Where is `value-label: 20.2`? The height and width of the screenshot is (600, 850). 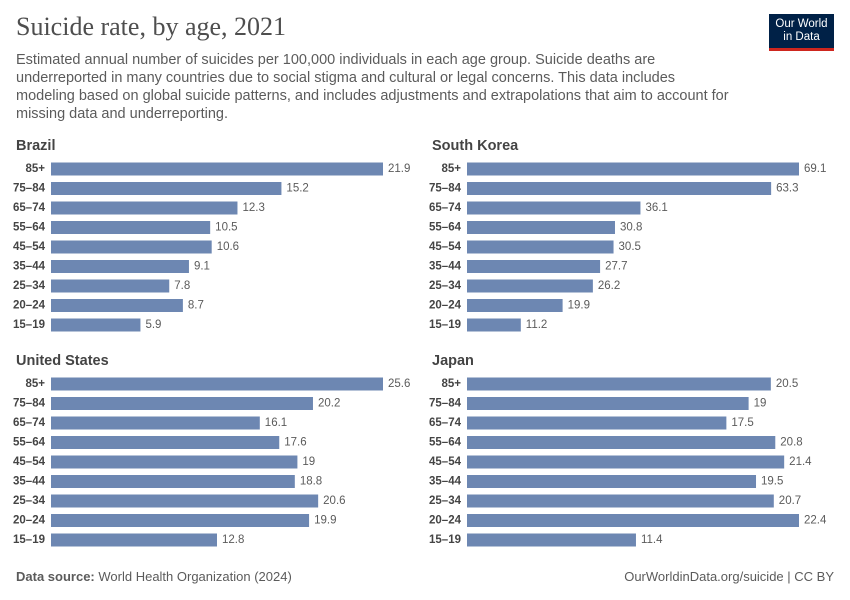
value-label: 20.2 is located at coordinates (329, 404).